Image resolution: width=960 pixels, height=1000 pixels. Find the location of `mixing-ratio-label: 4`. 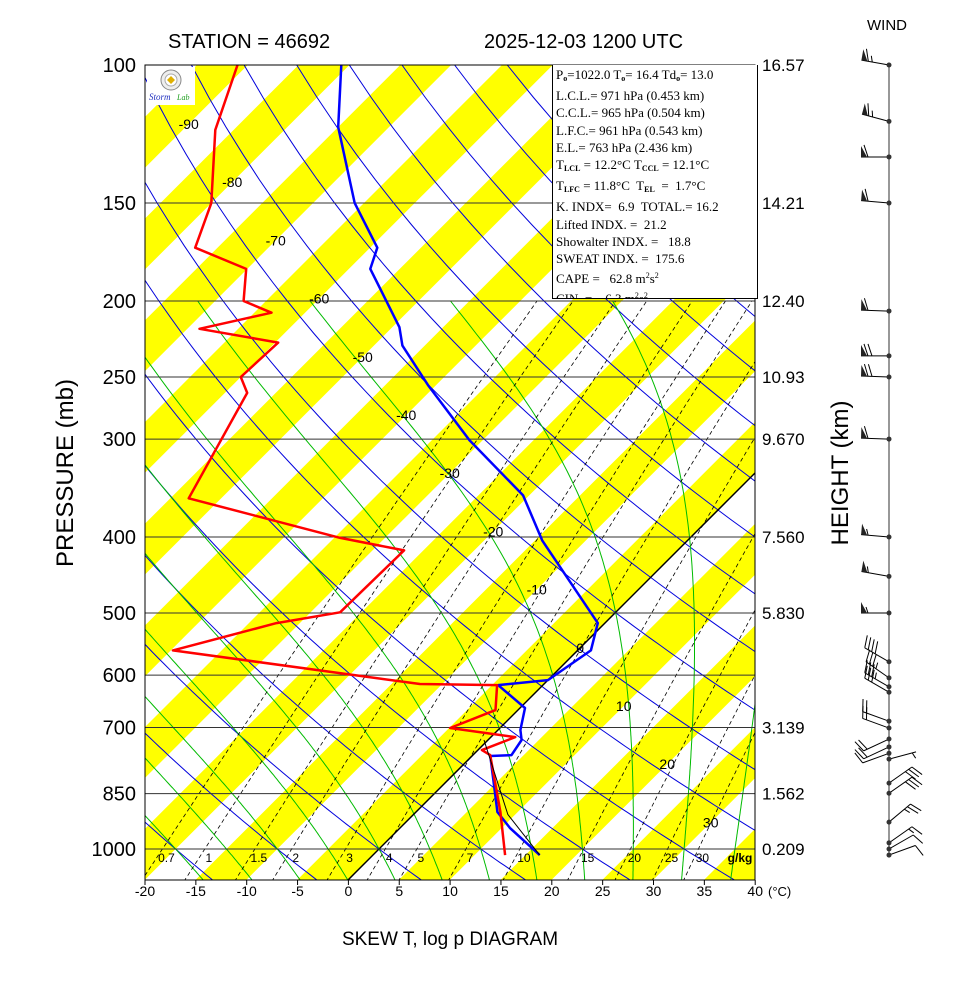

mixing-ratio-label: 4 is located at coordinates (389, 858).